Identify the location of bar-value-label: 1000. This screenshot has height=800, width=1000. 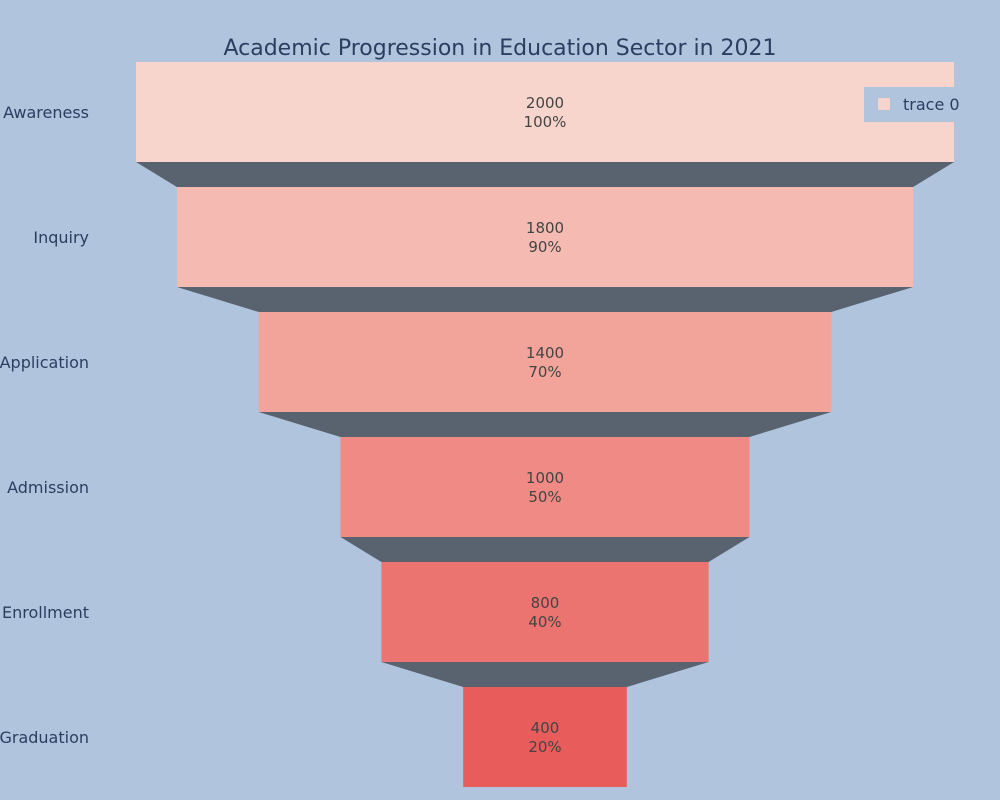
(545, 478).